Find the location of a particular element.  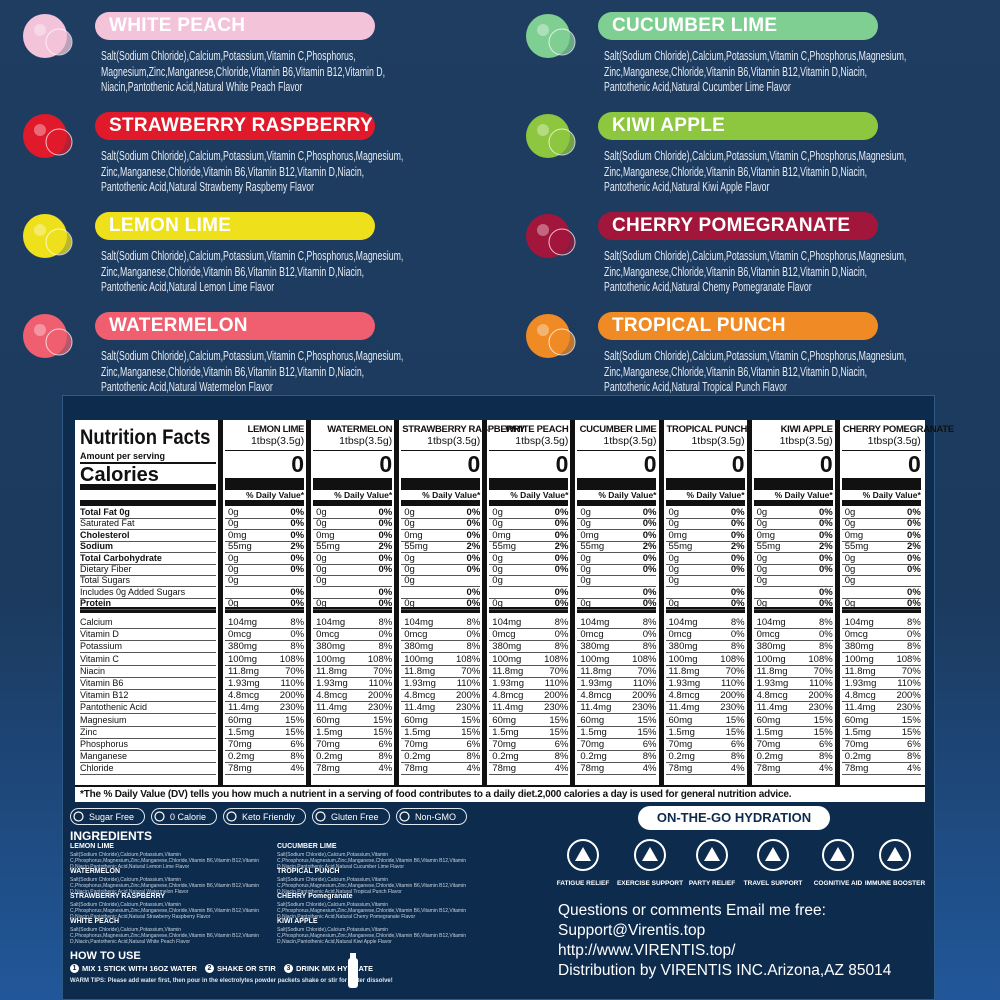

step-text: SHAKE OR STIR is located at coordinates (246, 968).